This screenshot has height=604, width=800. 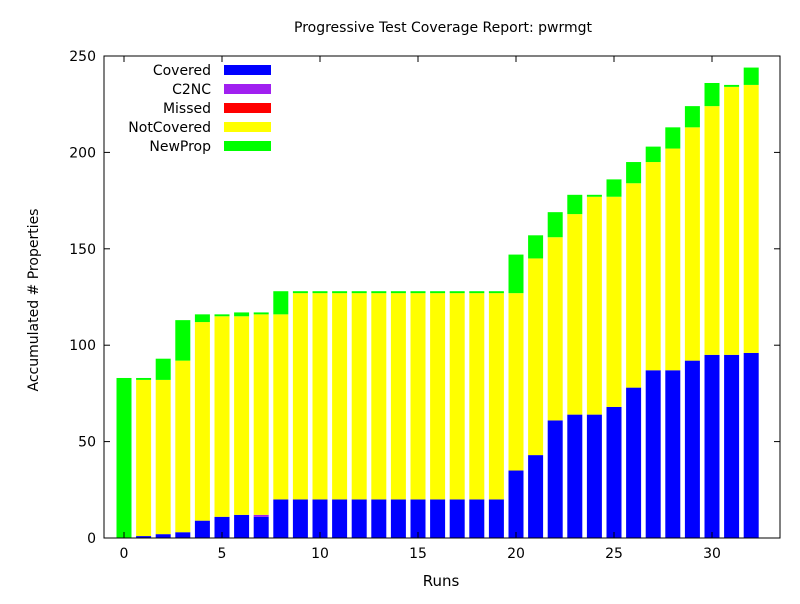 What do you see at coordinates (199, 109) in the screenshot?
I see `legend: Covered C2NC Missed NotCovered NewProp` at bounding box center [199, 109].